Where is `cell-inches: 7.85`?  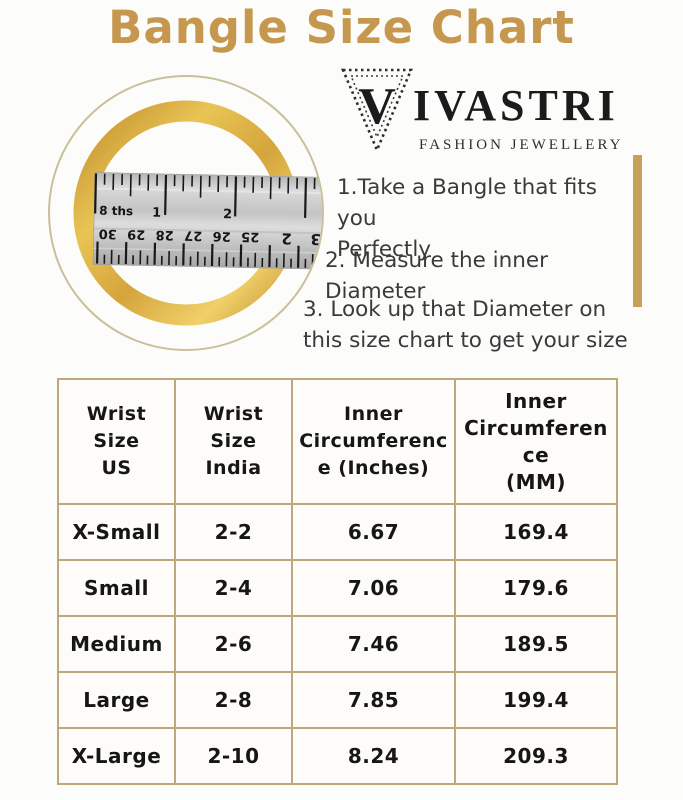 cell-inches: 7.85 is located at coordinates (373, 700).